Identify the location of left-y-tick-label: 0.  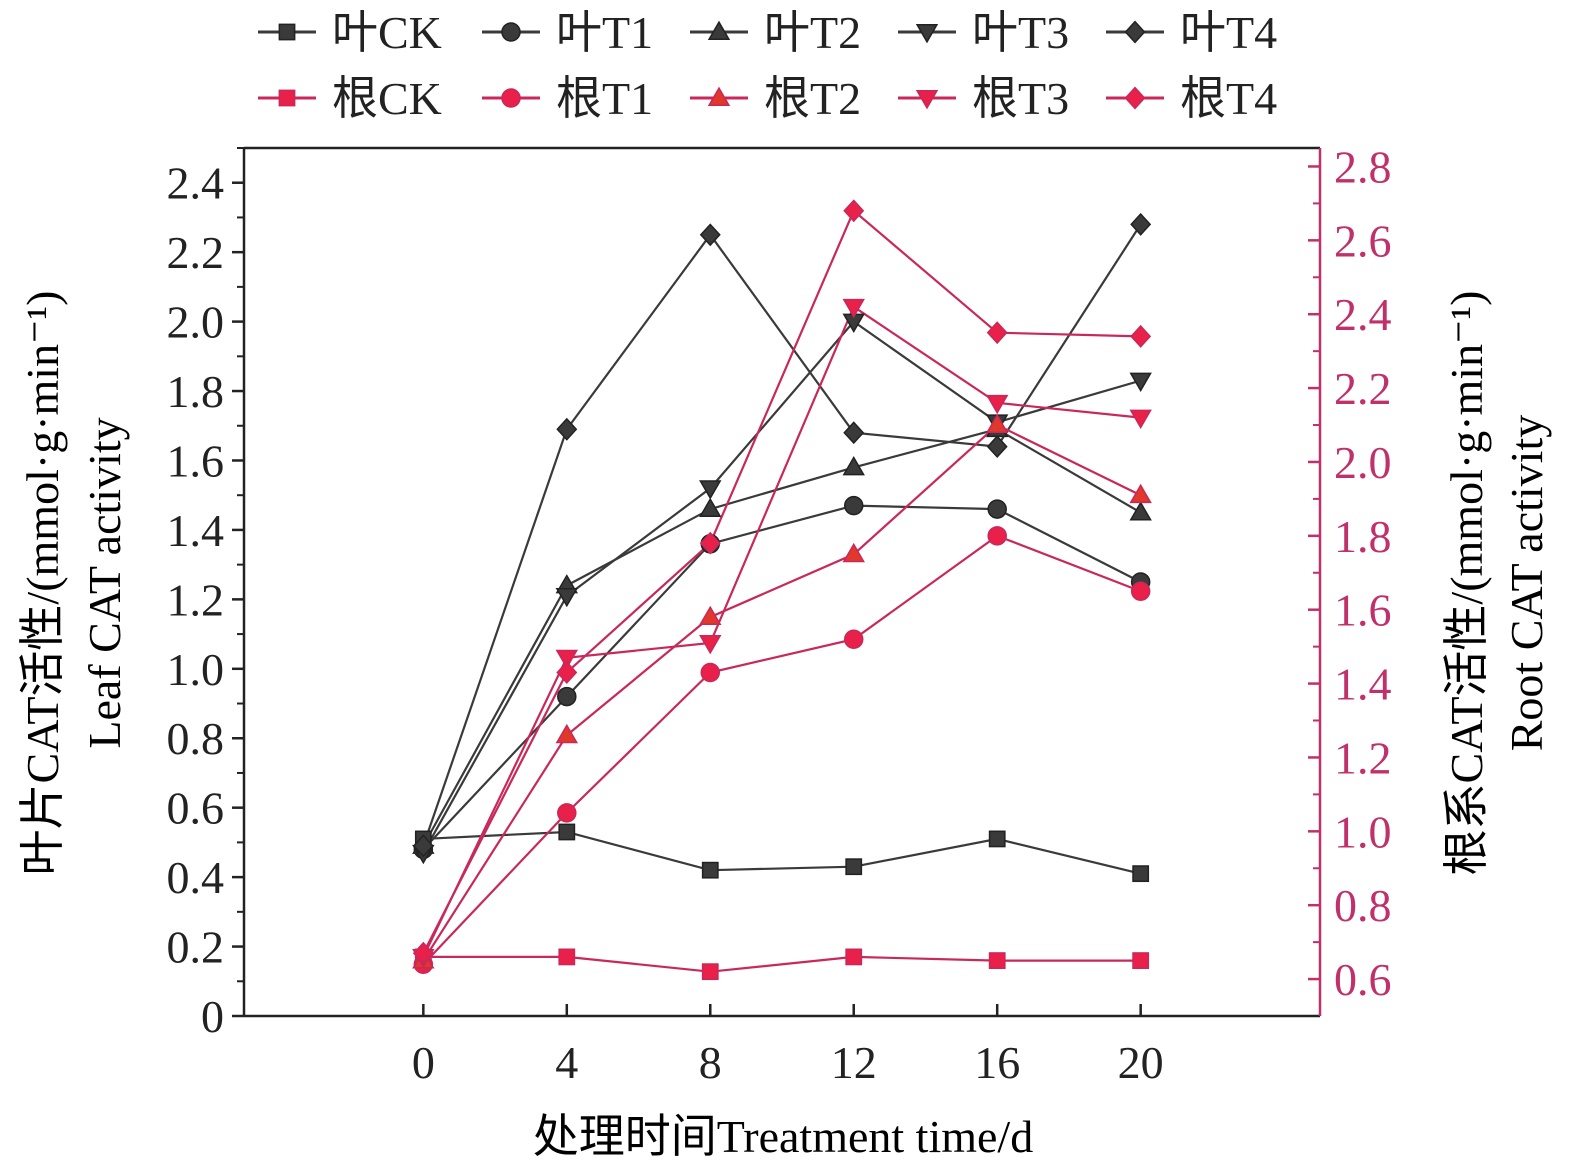
(212, 1016).